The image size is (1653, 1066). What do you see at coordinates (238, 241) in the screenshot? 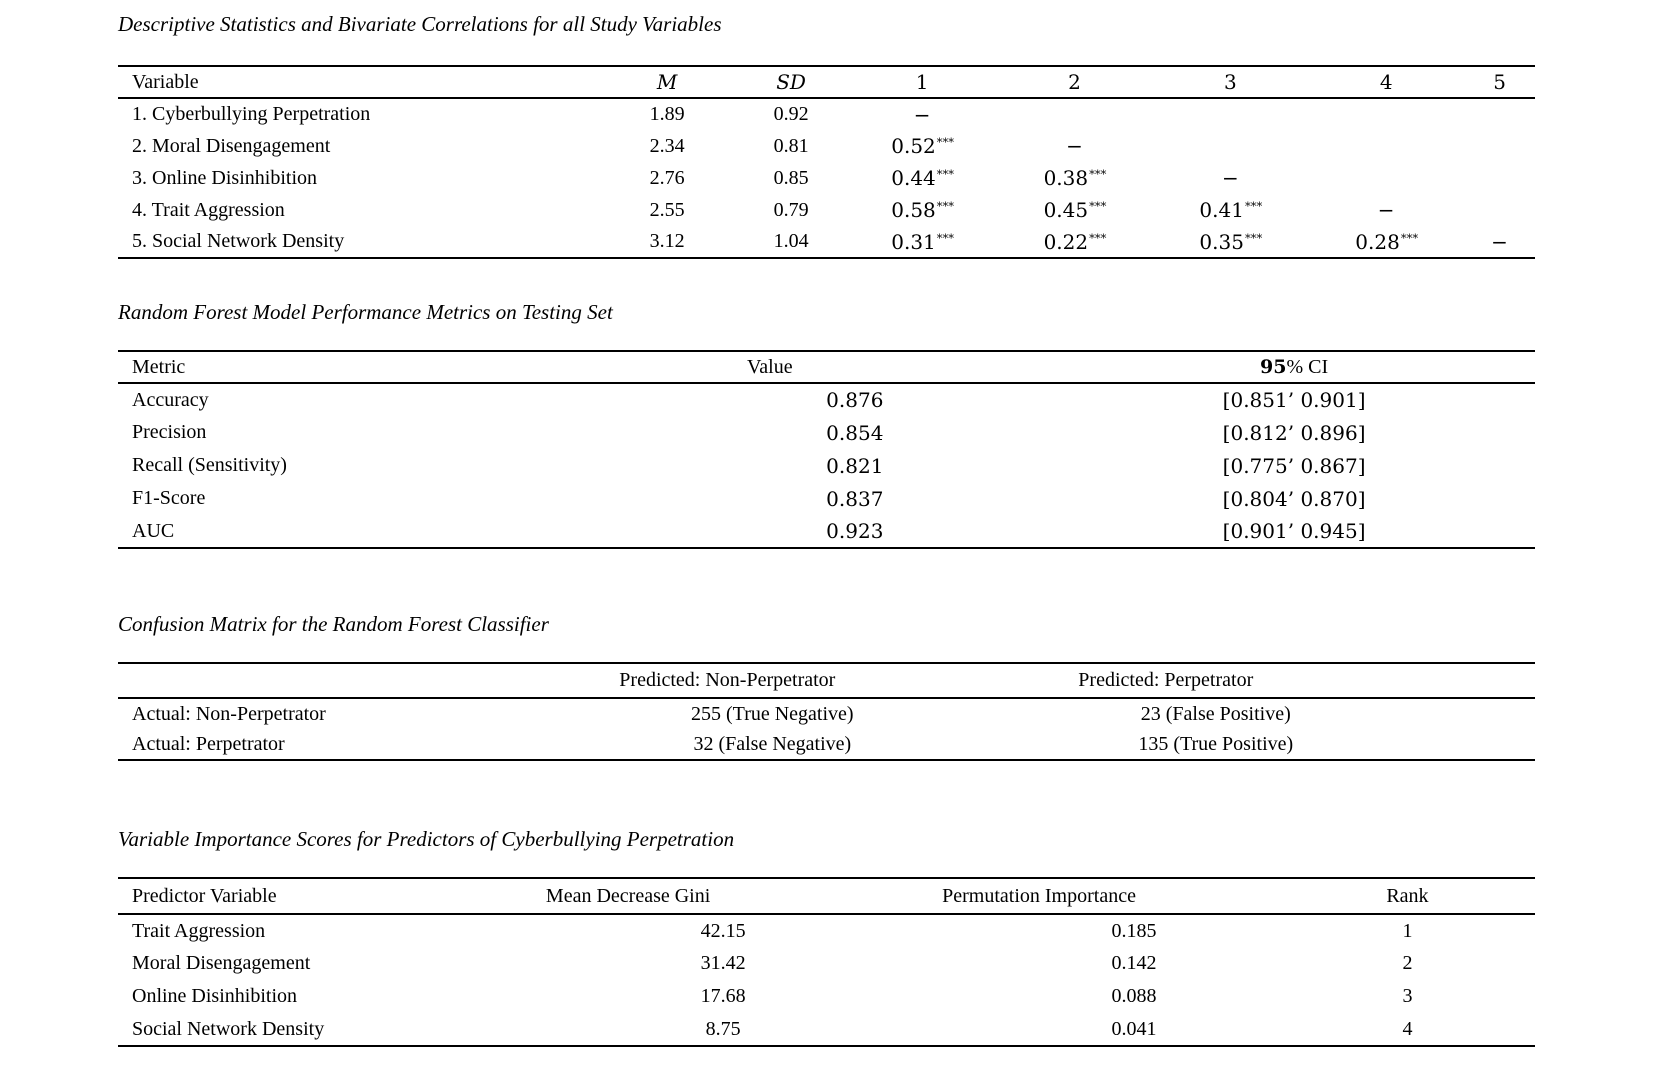
I see `row-label: 5. Social Network Density` at bounding box center [238, 241].